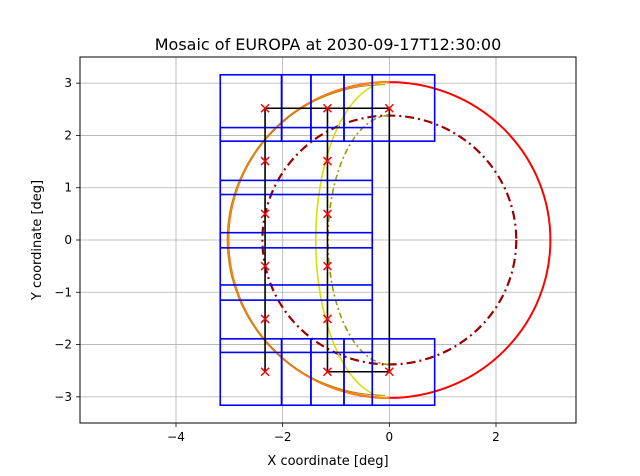 This screenshot has width=640, height=476. What do you see at coordinates (68, 188) in the screenshot?
I see `y-tick-label: 1` at bounding box center [68, 188].